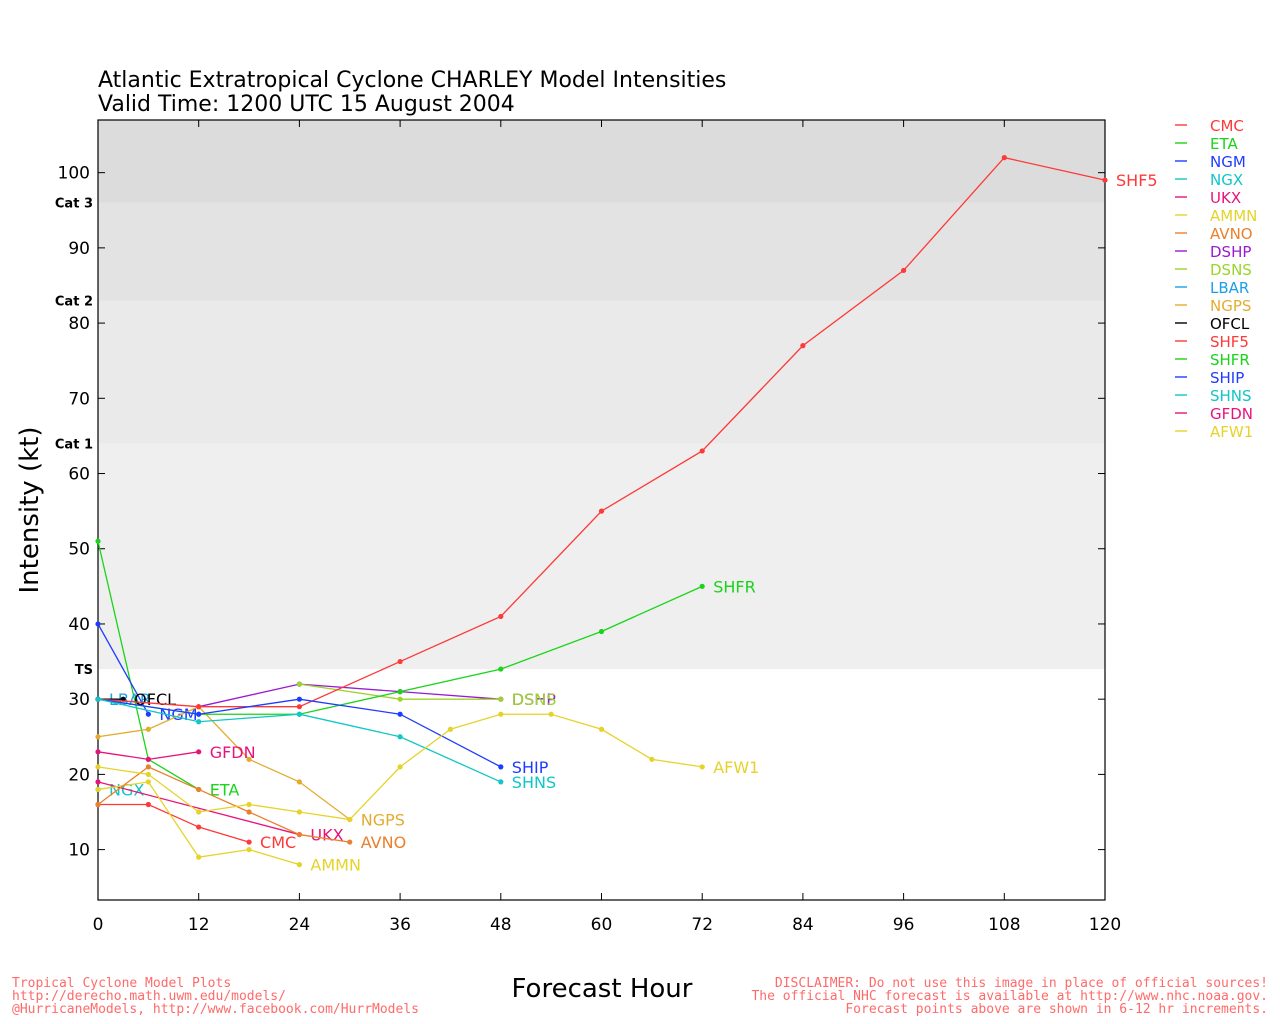 Image resolution: width=1280 pixels, height=1024 pixels. I want to click on y-tick-label: 90, so click(79, 249).